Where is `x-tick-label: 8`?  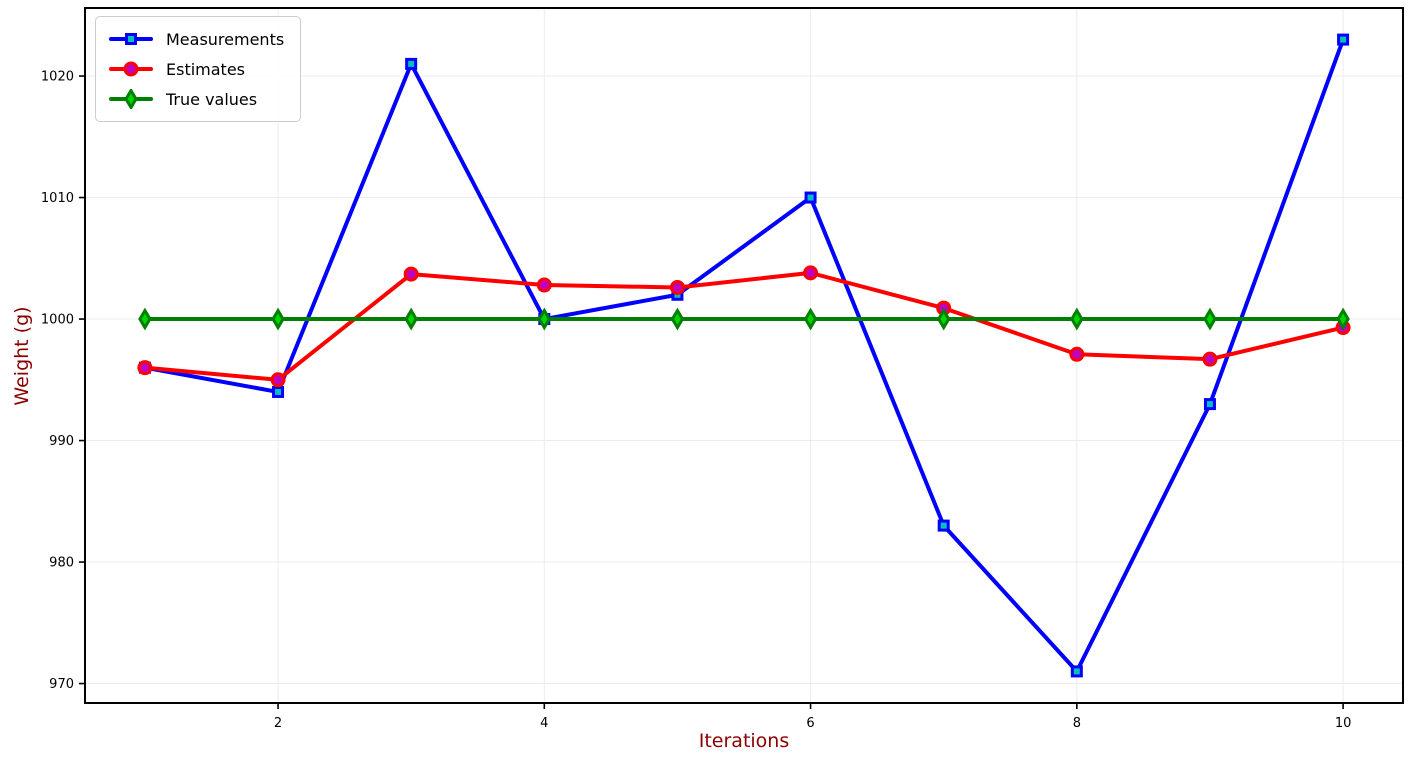
x-tick-label: 8 is located at coordinates (1077, 723).